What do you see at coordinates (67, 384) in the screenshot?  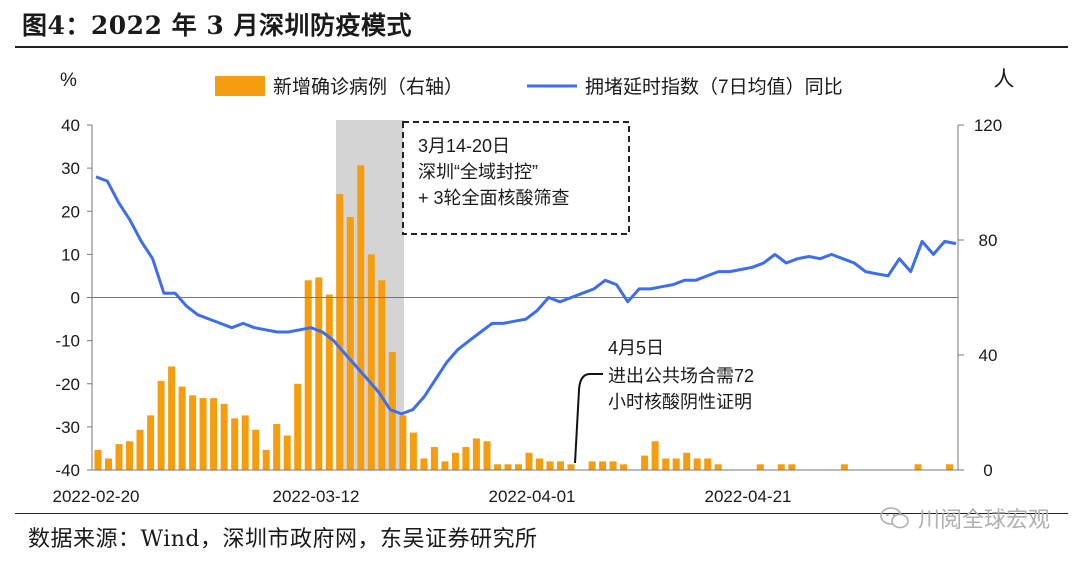 I see `left-axis-label: -20` at bounding box center [67, 384].